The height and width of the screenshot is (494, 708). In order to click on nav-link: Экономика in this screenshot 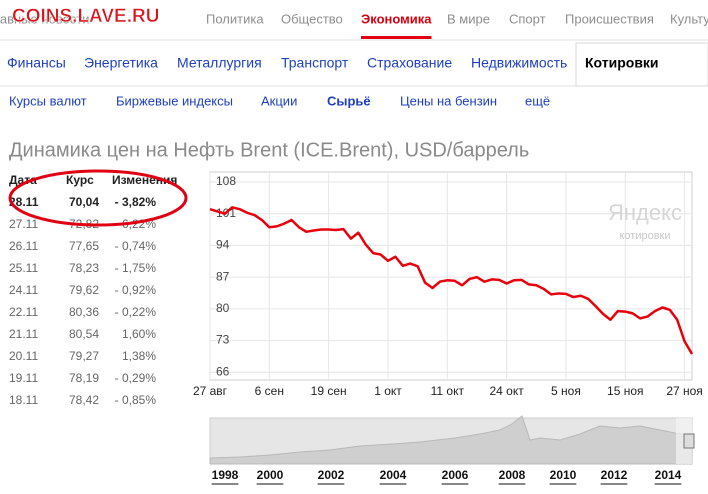, I will do `click(396, 18)`.